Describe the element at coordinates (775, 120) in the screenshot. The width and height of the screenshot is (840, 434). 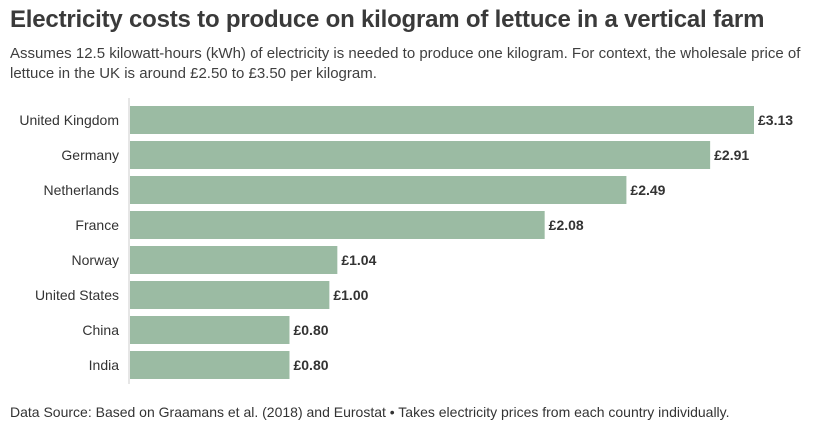
I see `value-label: £3.13` at that location.